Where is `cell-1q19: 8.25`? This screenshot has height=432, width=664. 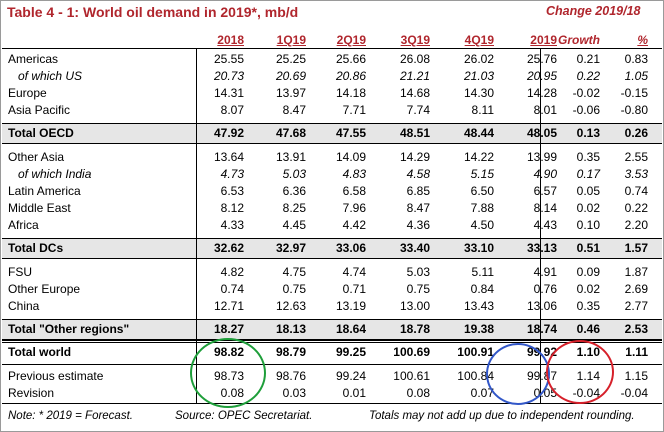 cell-1q19: 8.25 is located at coordinates (294, 208).